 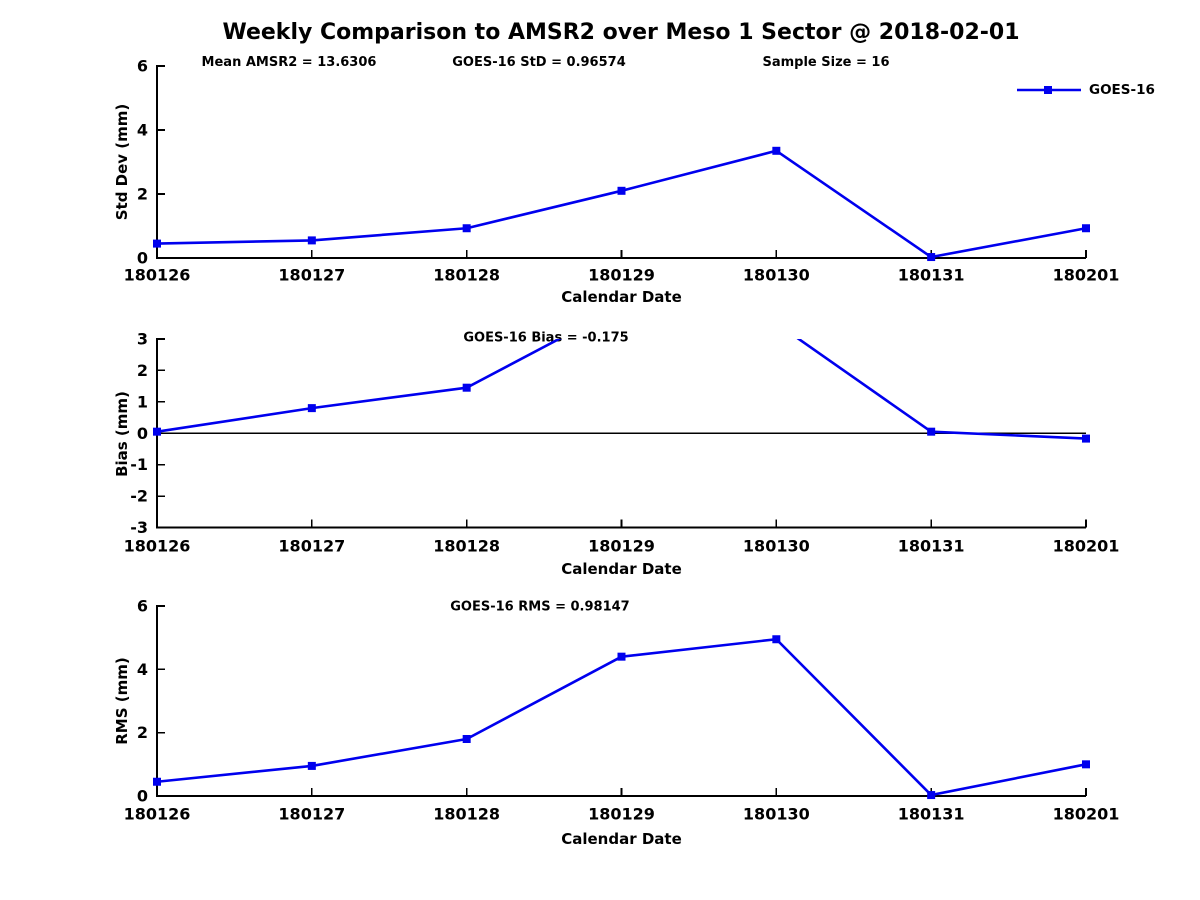 I want to click on chart-annotation: GOES-16 RMS = 0.98147, so click(x=539, y=607).